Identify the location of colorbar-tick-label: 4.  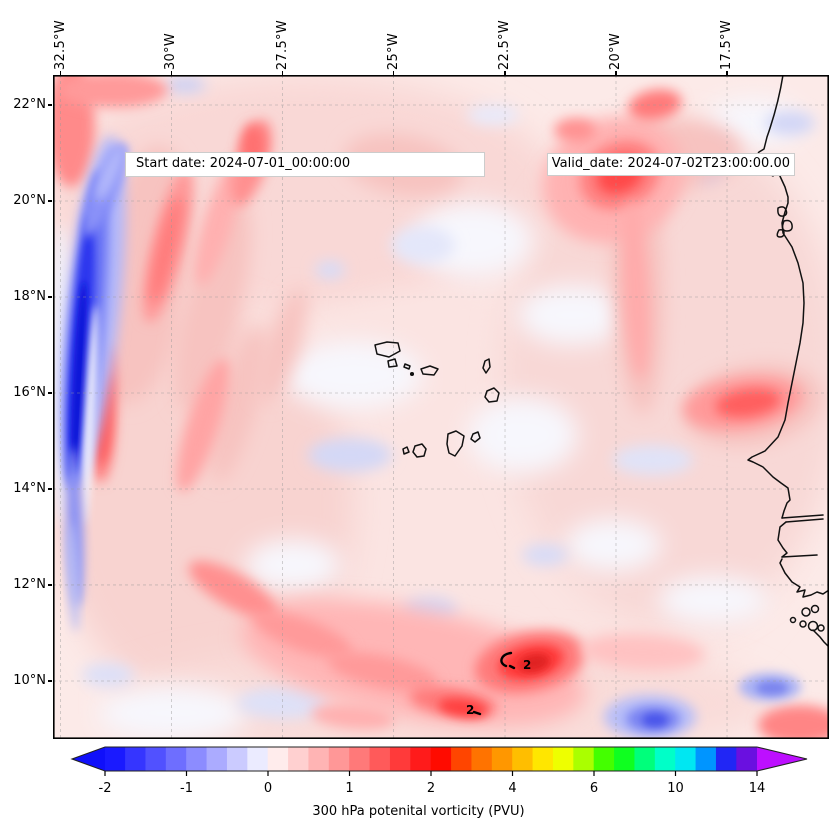
(512, 788).